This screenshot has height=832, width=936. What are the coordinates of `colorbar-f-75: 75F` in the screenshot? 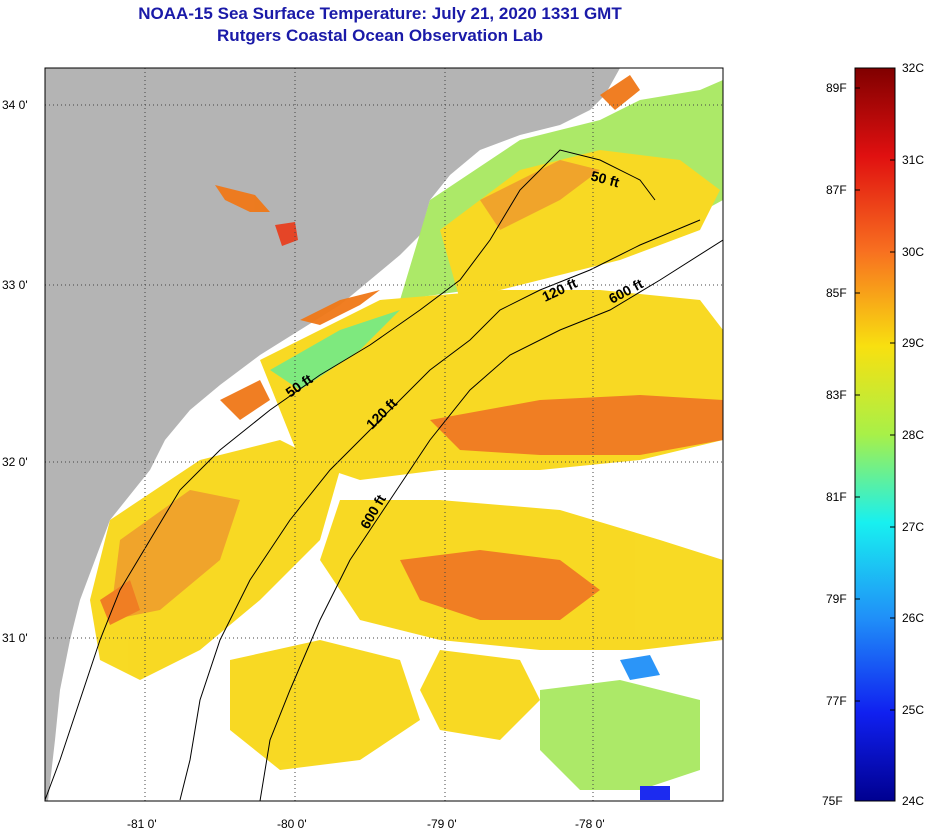 It's located at (832, 801).